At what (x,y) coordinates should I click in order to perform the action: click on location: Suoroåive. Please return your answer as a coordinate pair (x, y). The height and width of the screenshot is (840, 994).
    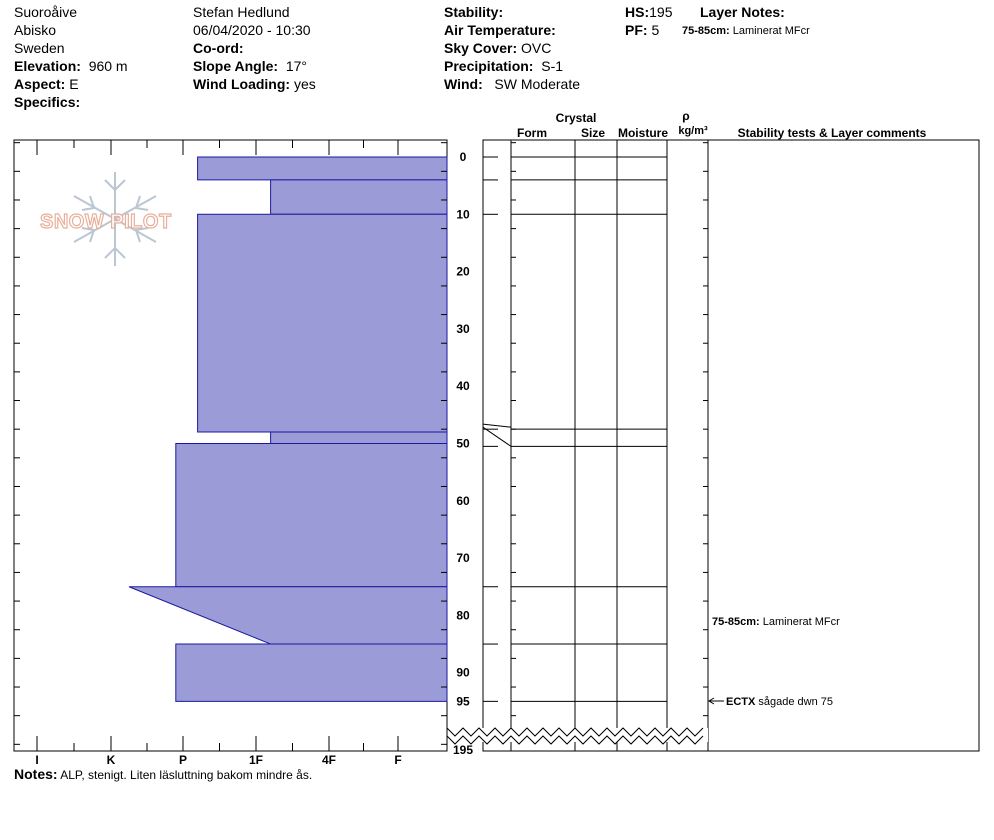
    Looking at the image, I should click on (46, 12).